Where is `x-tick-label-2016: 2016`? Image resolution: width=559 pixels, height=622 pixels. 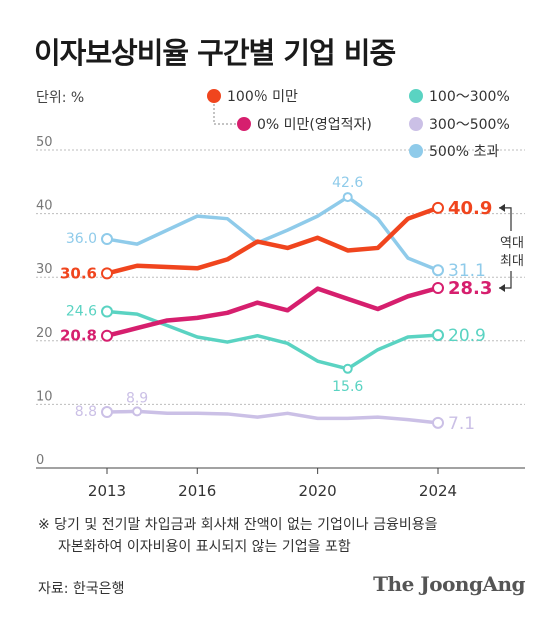
x-tick-label-2016: 2016 is located at coordinates (197, 491).